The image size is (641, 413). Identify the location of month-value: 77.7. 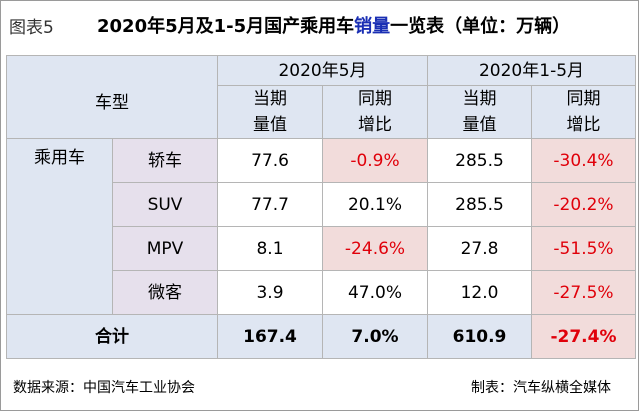
(270, 204).